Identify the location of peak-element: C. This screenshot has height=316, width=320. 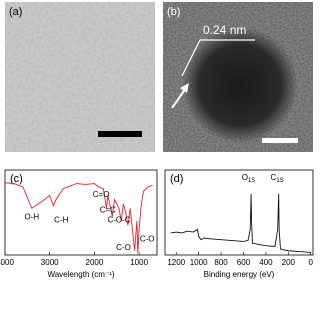
(274, 177).